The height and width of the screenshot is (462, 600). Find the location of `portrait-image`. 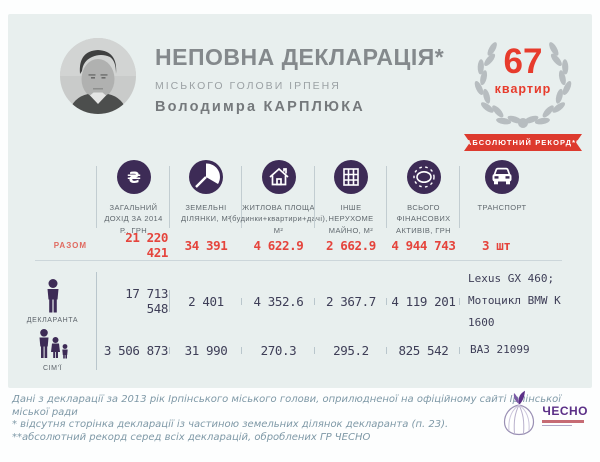

portrait-image is located at coordinates (98, 76).